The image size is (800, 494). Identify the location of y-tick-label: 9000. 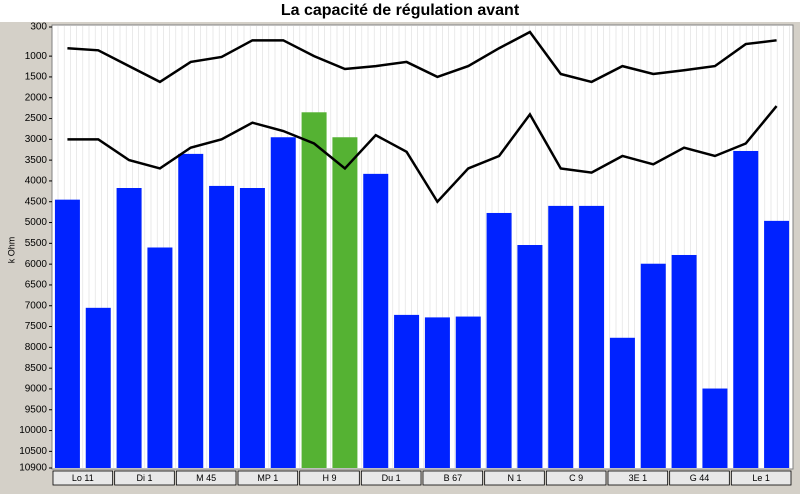
(36, 389).